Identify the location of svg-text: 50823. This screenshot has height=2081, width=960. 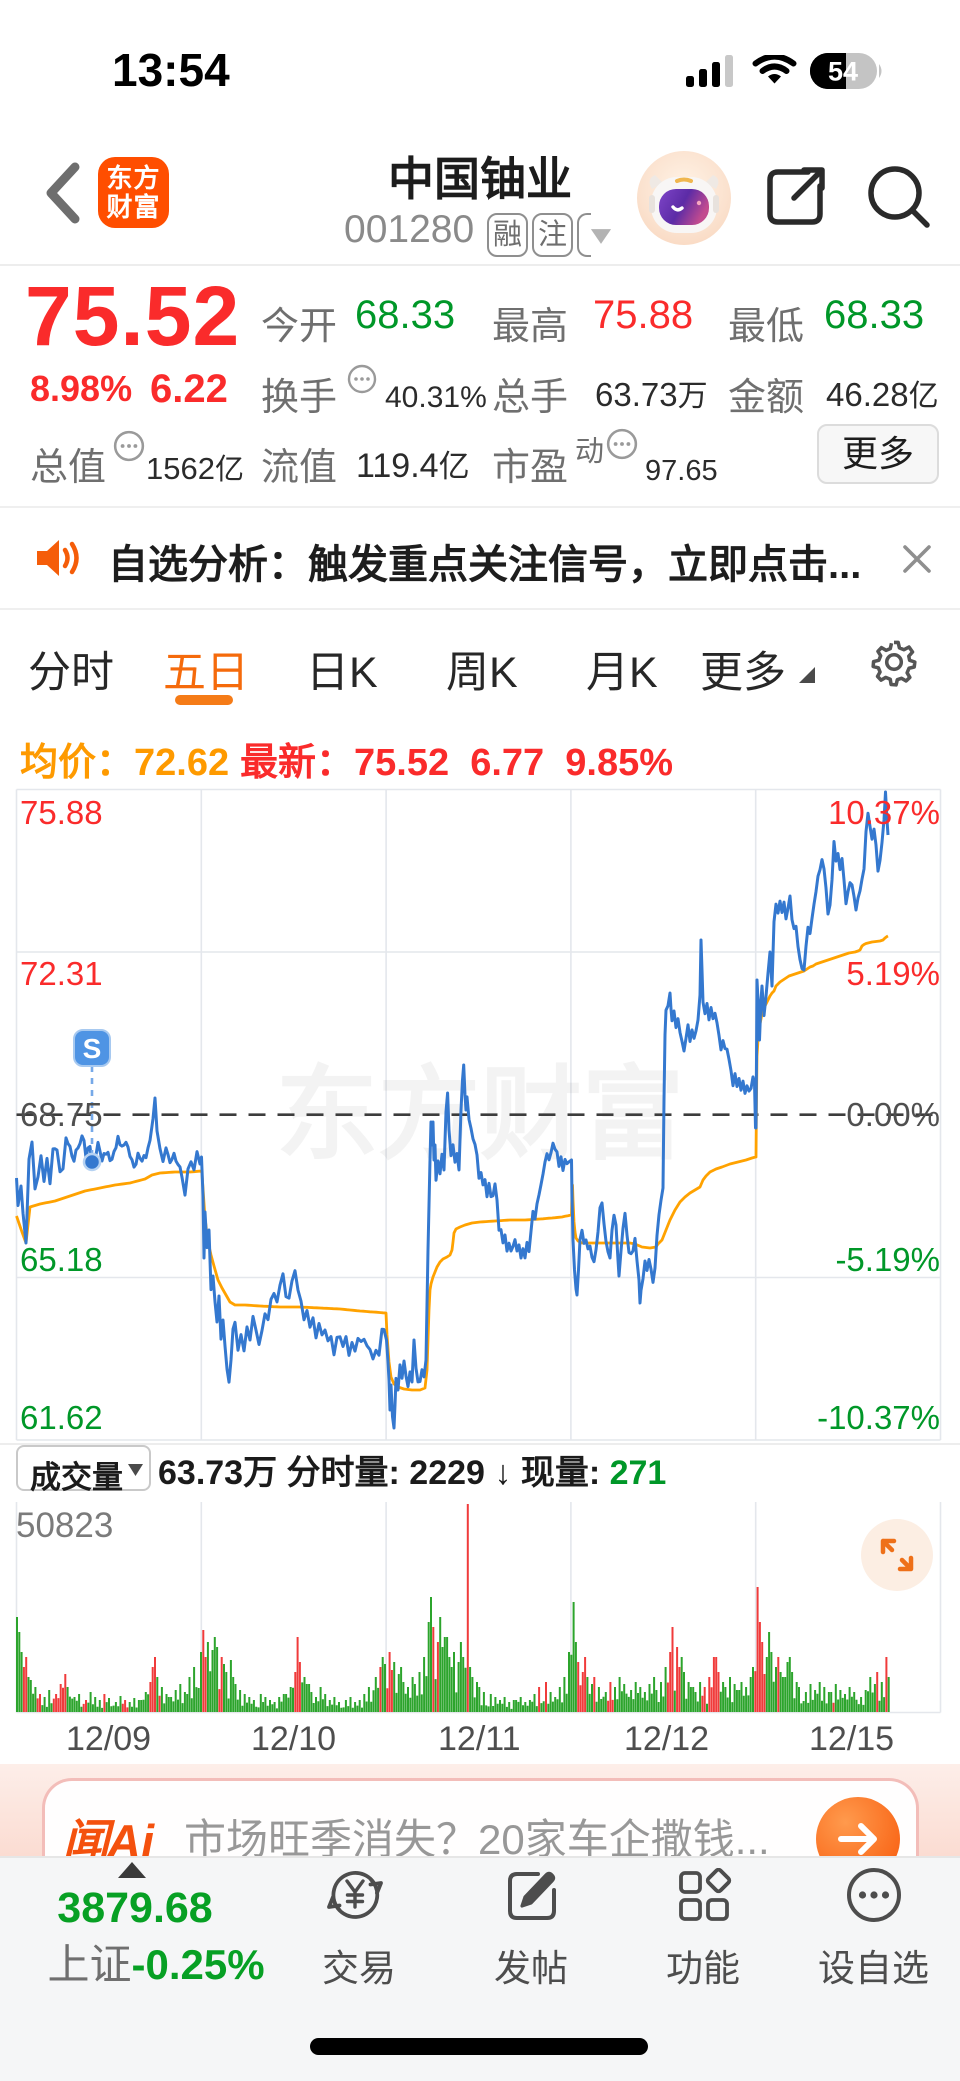
(64, 1525).